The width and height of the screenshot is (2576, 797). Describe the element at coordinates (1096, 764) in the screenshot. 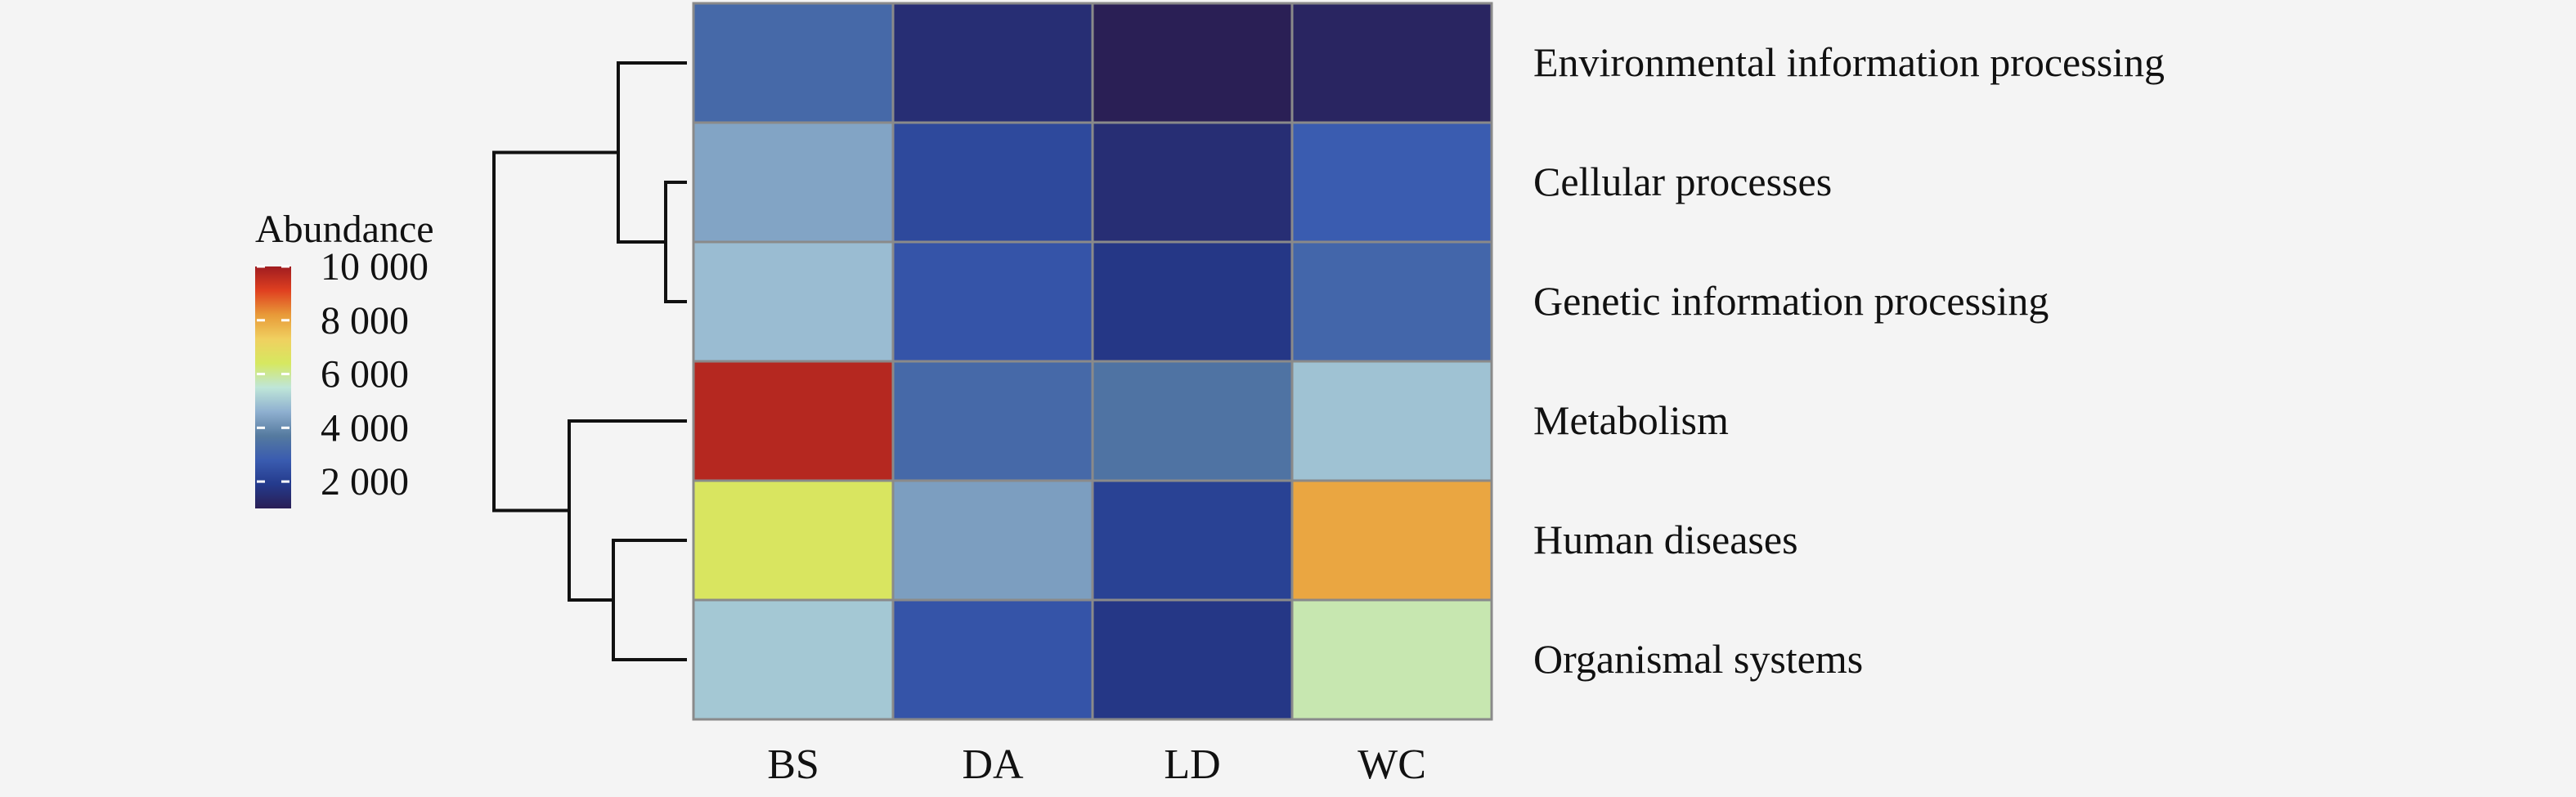

I see `column-labels: BS DA LD WC` at that location.